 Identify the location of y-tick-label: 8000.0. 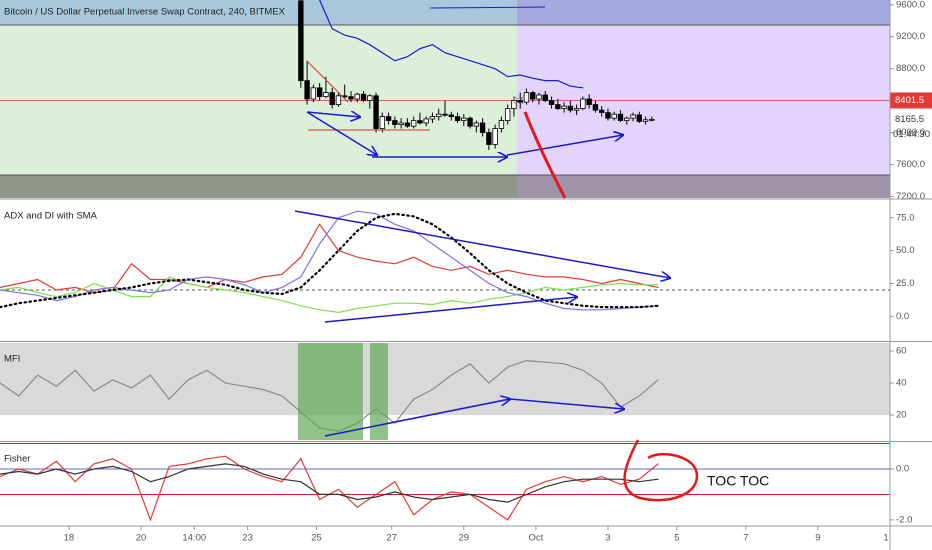
(910, 132).